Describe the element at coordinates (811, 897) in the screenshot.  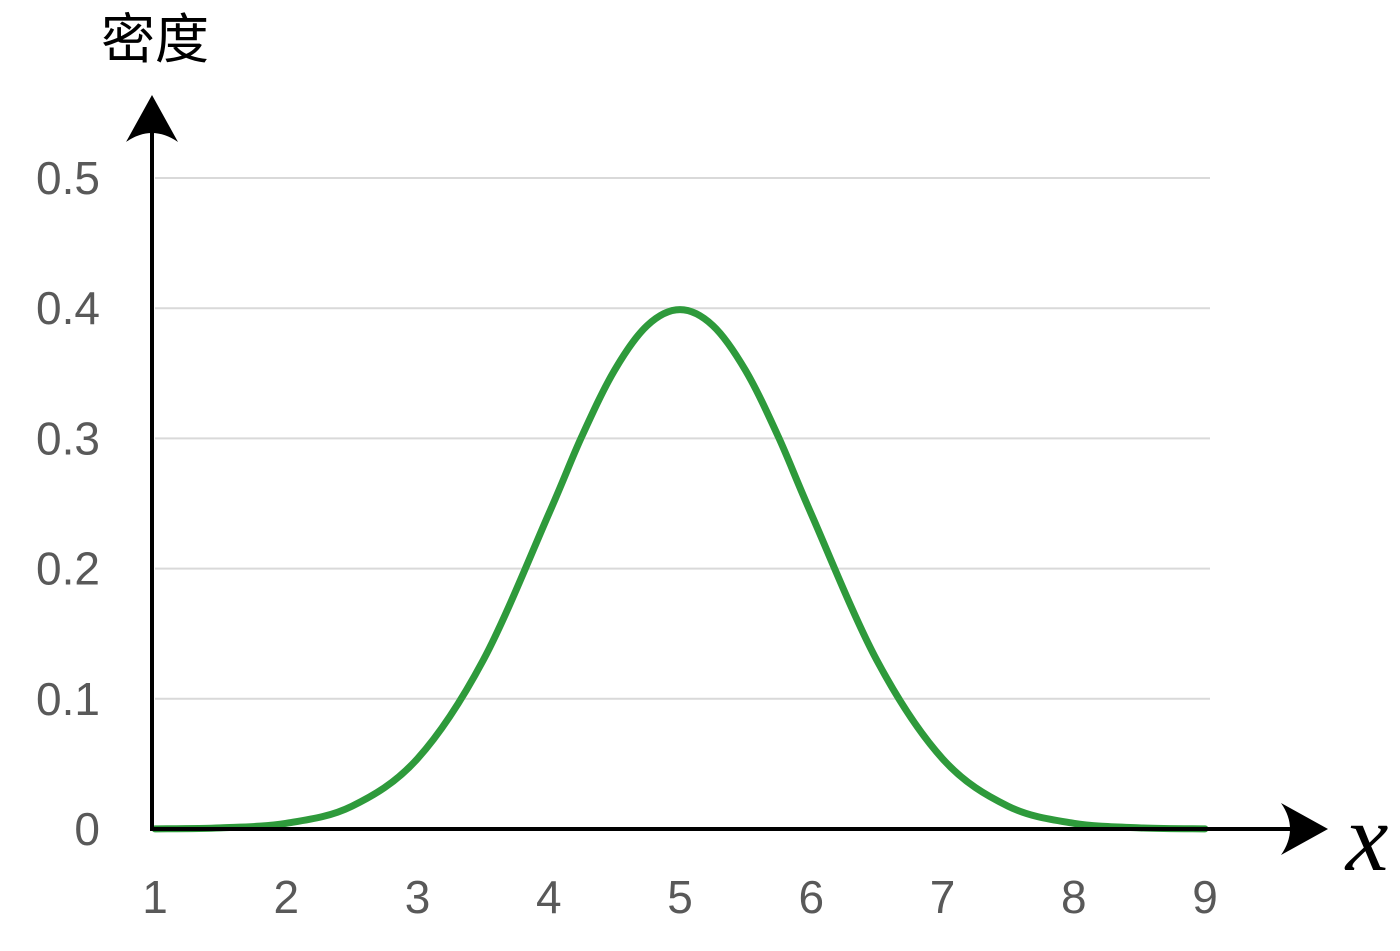
I see `x-tick-label: 6` at that location.